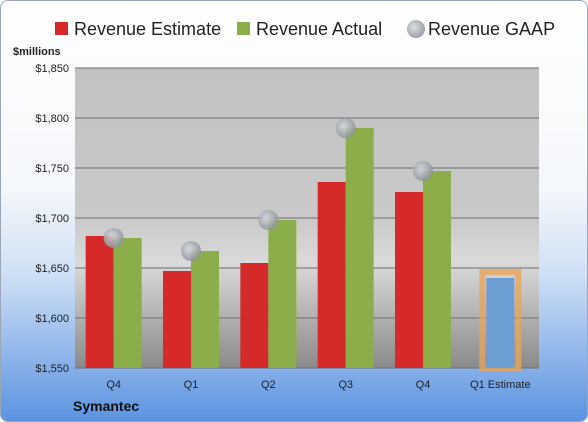 The height and width of the screenshot is (422, 588). Describe the element at coordinates (191, 385) in the screenshot. I see `x-tick-label: Q1` at that location.